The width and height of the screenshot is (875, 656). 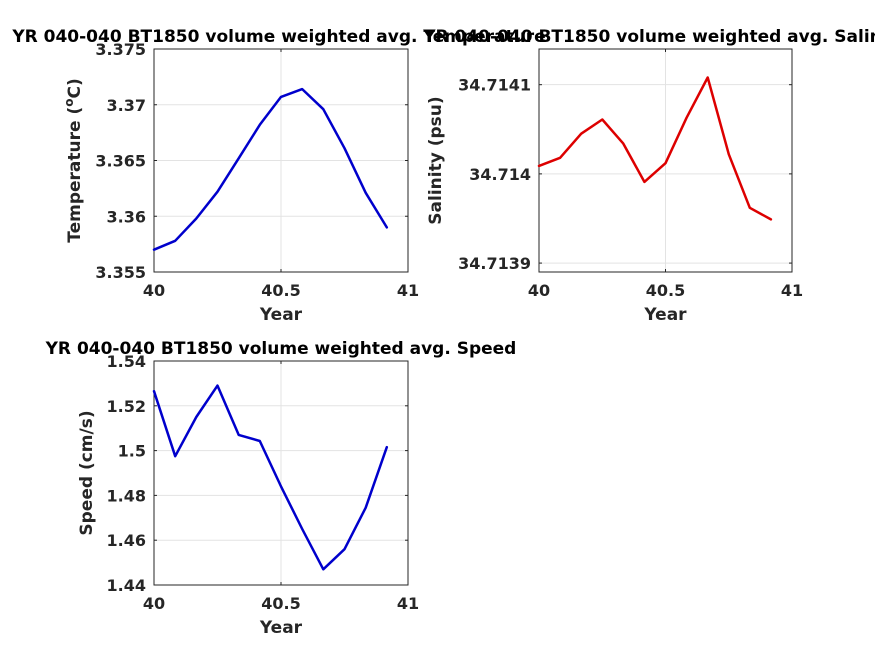 I want to click on y-tick-label: 1.46, so click(x=126, y=540).